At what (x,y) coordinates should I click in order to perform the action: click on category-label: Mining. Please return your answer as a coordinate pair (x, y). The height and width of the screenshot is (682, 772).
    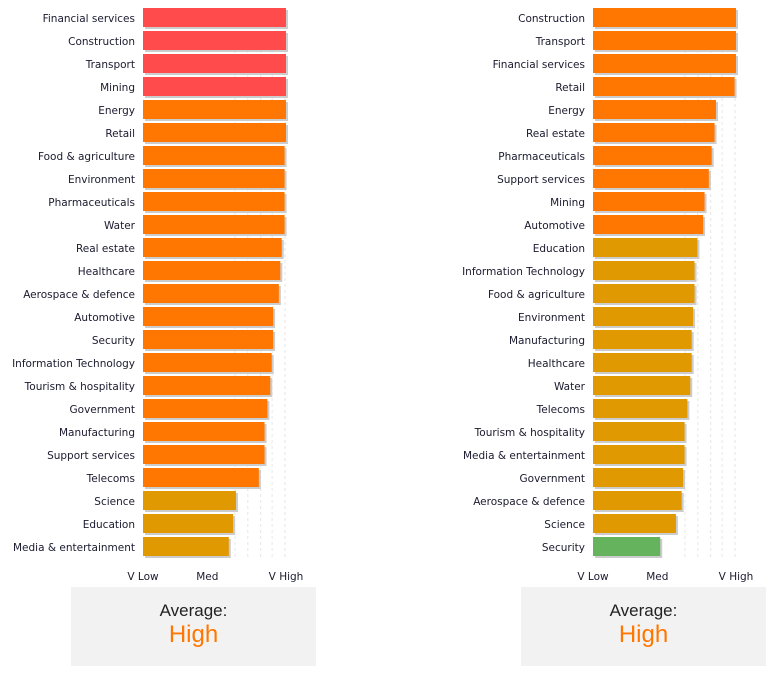
    Looking at the image, I should click on (567, 203).